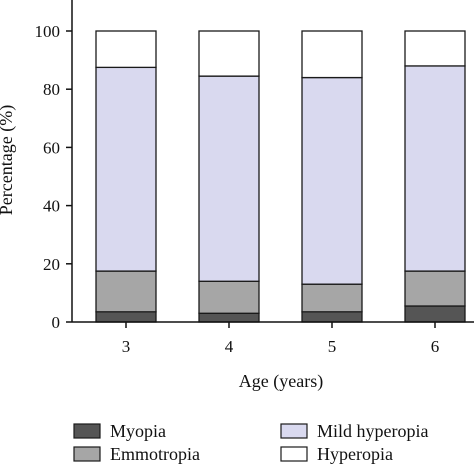 This screenshot has height=474, width=474. I want to click on y-tick-label-0: 0, so click(56, 322).